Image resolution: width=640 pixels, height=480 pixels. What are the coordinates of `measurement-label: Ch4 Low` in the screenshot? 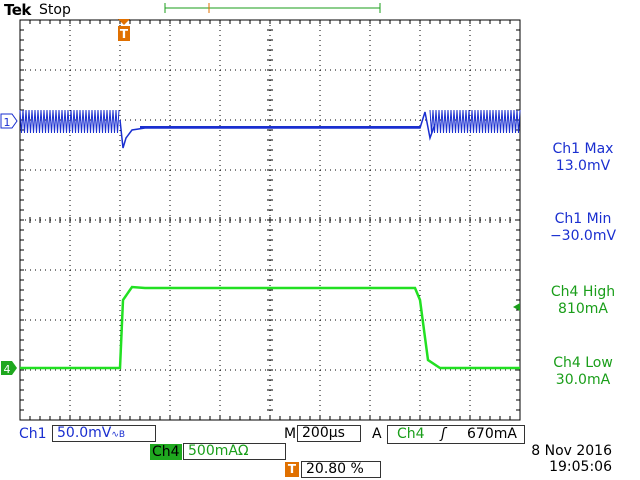 It's located at (583, 363).